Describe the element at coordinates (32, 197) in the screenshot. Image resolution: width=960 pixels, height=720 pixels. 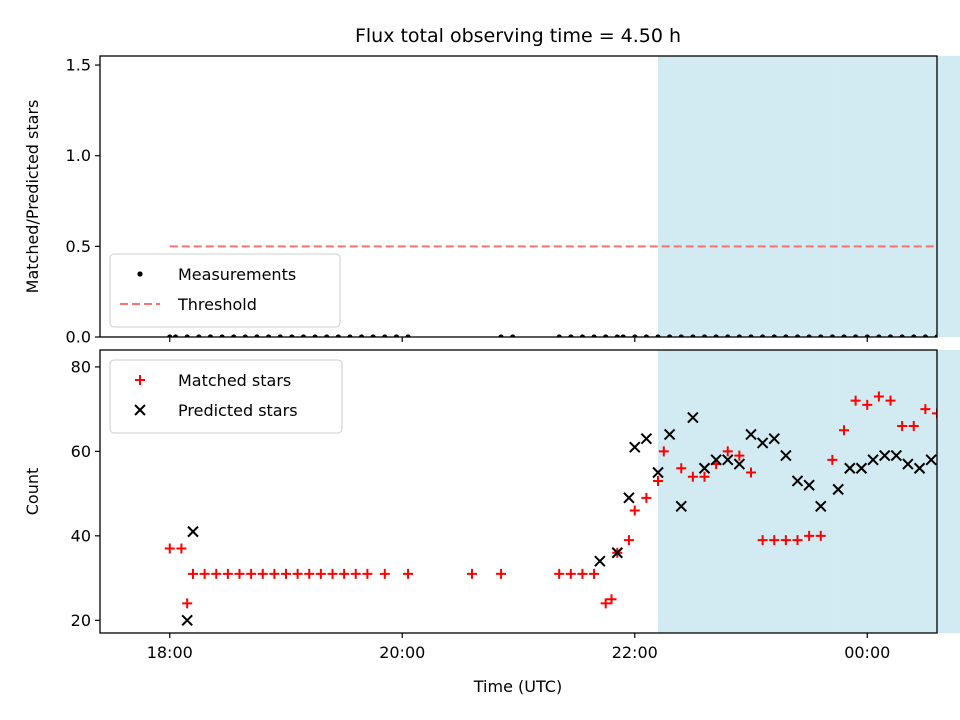
I see `y-axis-label: Matched/Predicted stars` at that location.